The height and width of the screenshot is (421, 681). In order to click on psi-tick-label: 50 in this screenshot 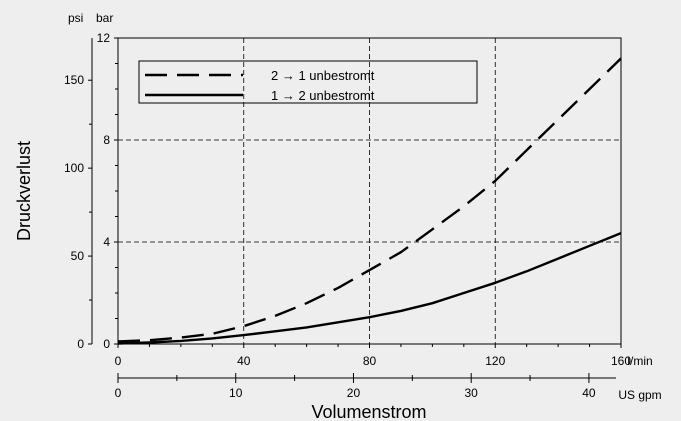, I will do `click(78, 256)`.